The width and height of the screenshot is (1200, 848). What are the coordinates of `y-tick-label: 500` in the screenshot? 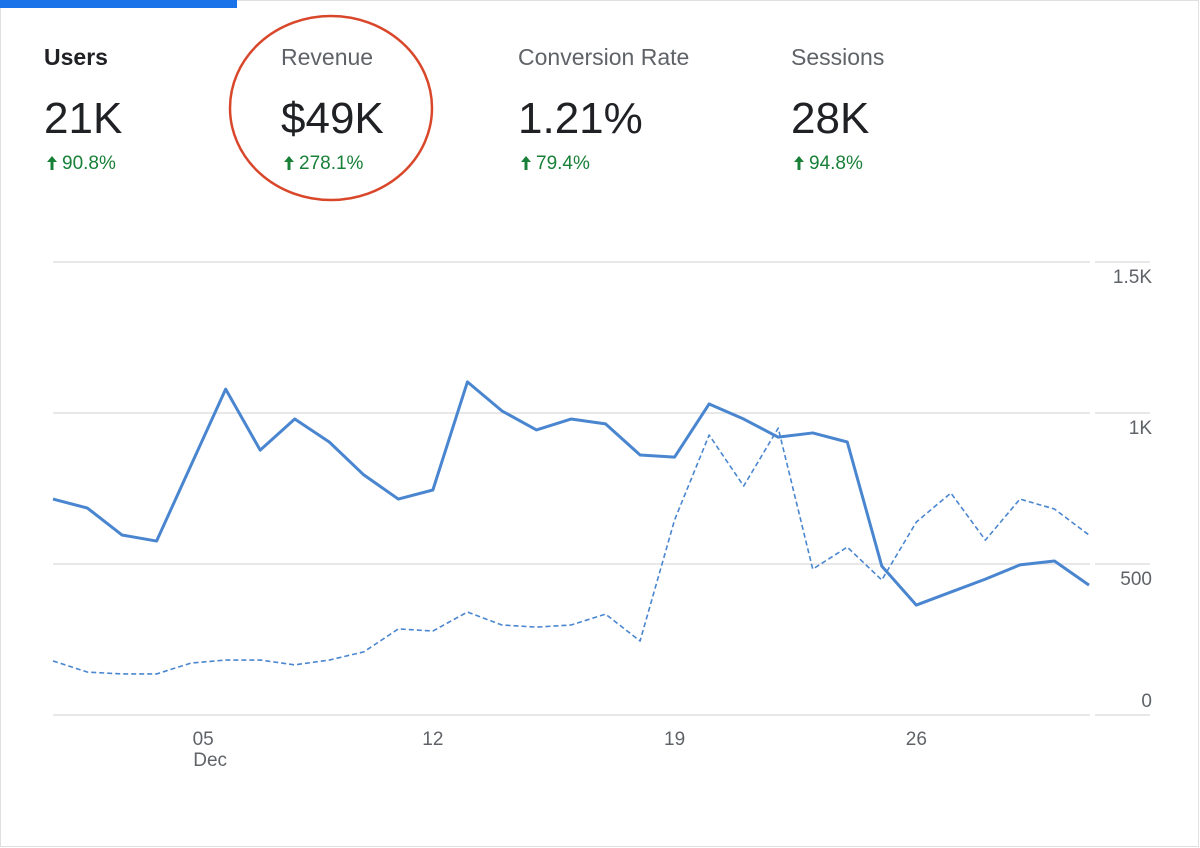 It's located at (1136, 579).